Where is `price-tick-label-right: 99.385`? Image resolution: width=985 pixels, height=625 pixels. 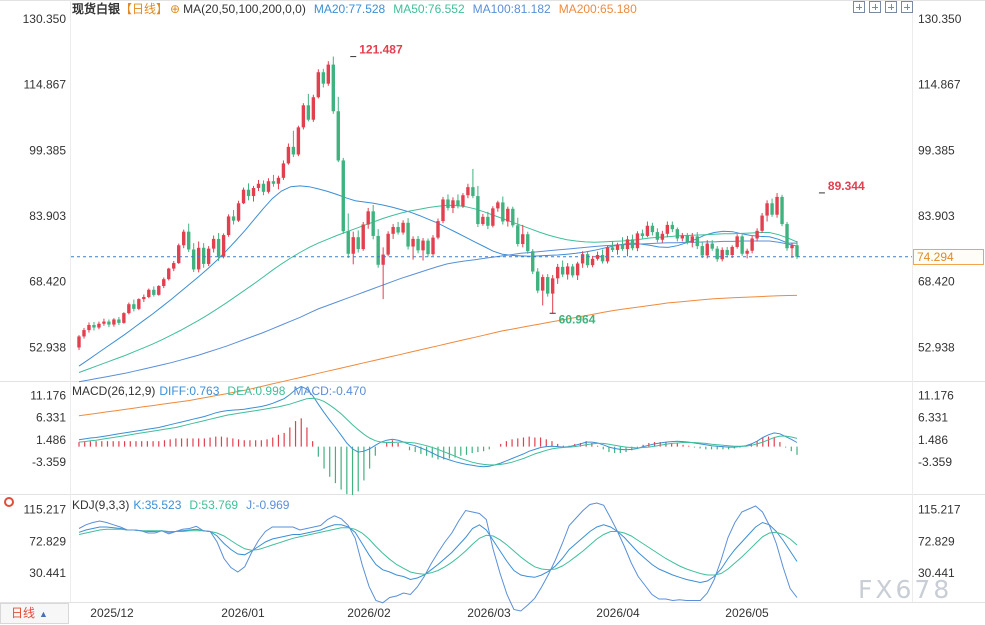 price-tick-label-right: 99.385 is located at coordinates (936, 150).